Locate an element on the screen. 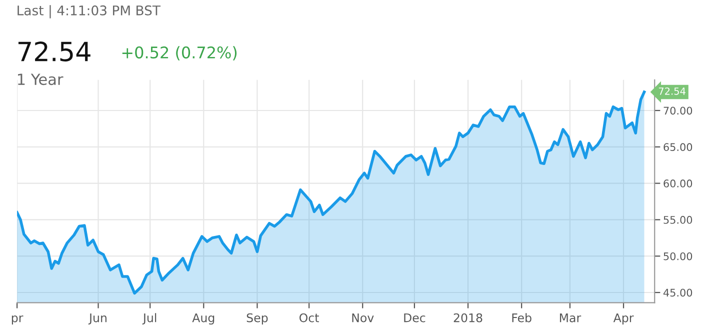  x-tick-label: Jul is located at coordinates (149, 318).